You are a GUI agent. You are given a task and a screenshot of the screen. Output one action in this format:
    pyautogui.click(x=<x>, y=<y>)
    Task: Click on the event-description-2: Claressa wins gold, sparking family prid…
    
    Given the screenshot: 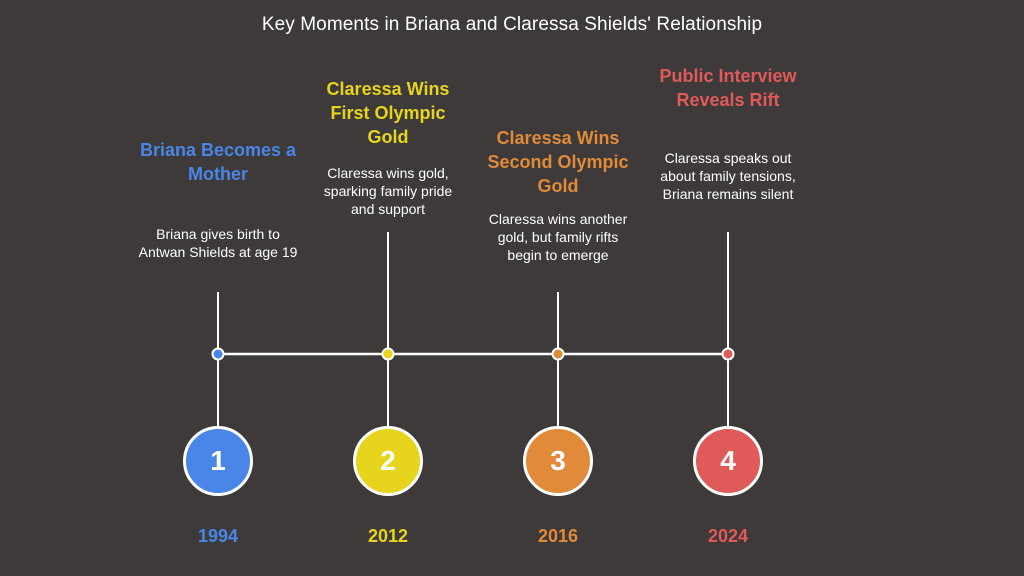 What is the action you would take?
    pyautogui.click(x=388, y=191)
    